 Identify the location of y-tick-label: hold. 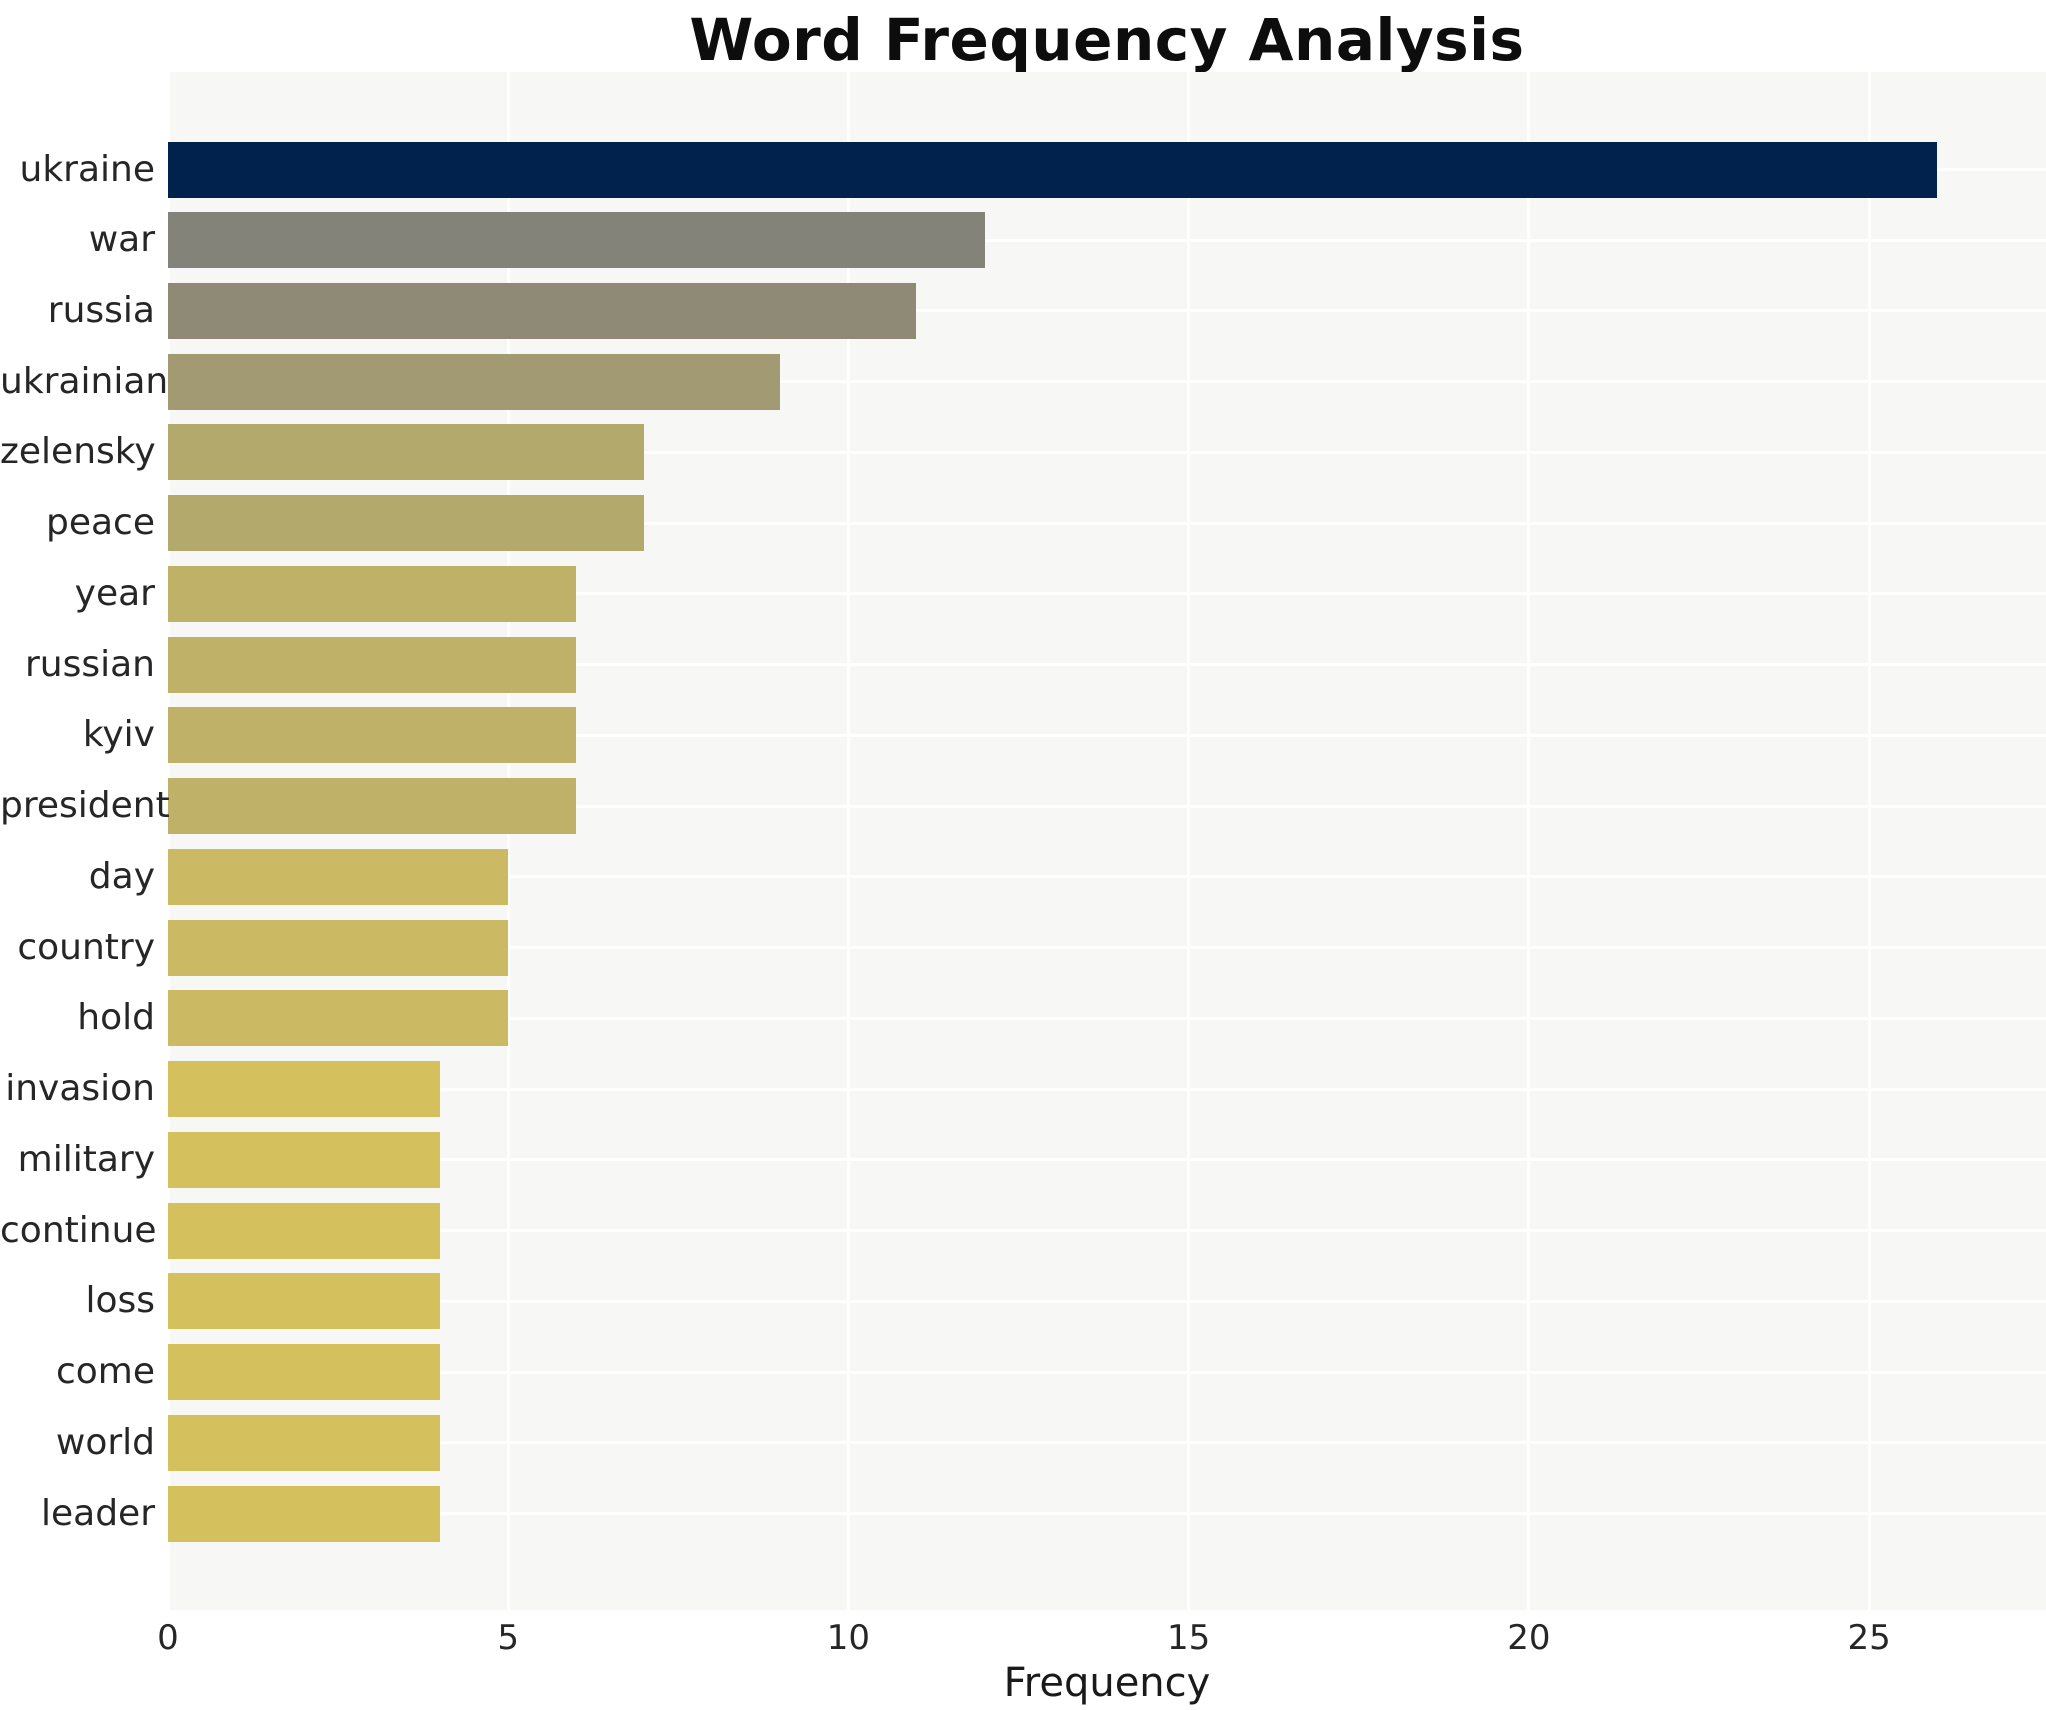
(116, 1018).